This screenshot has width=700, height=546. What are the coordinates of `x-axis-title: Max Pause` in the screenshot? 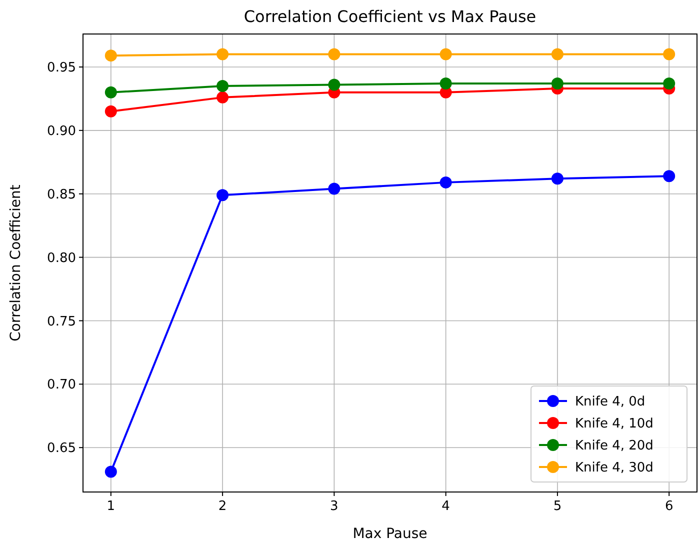 It's located at (390, 534).